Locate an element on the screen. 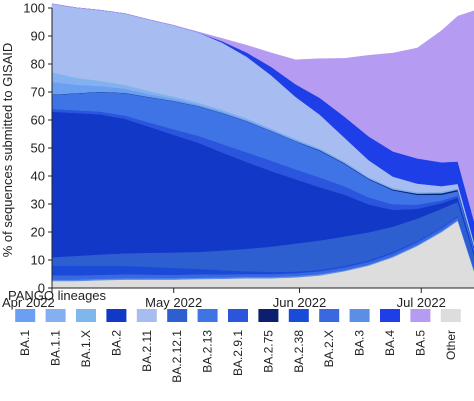 Image resolution: width=474 pixels, height=401 pixels. y-tick-label: 50 is located at coordinates (38, 148).